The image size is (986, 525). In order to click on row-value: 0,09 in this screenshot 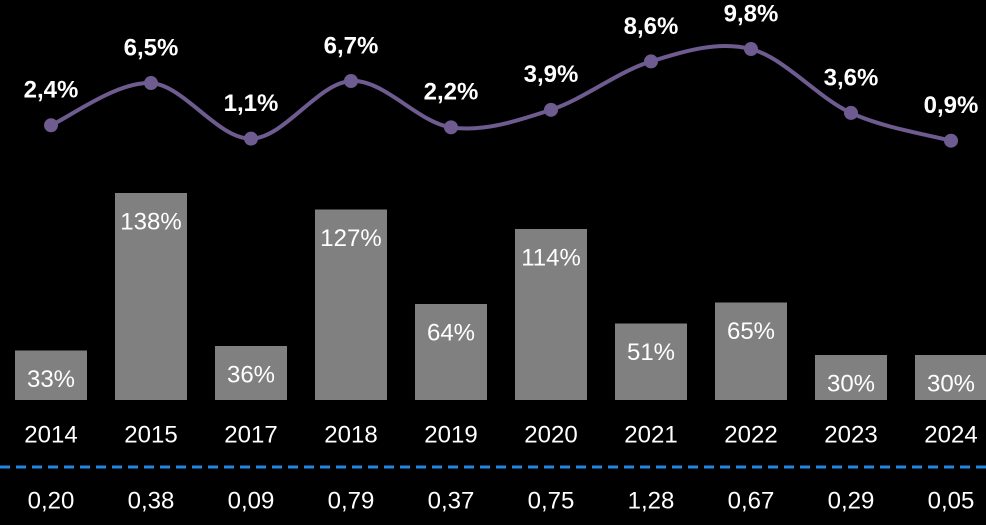, I will do `click(251, 500)`.